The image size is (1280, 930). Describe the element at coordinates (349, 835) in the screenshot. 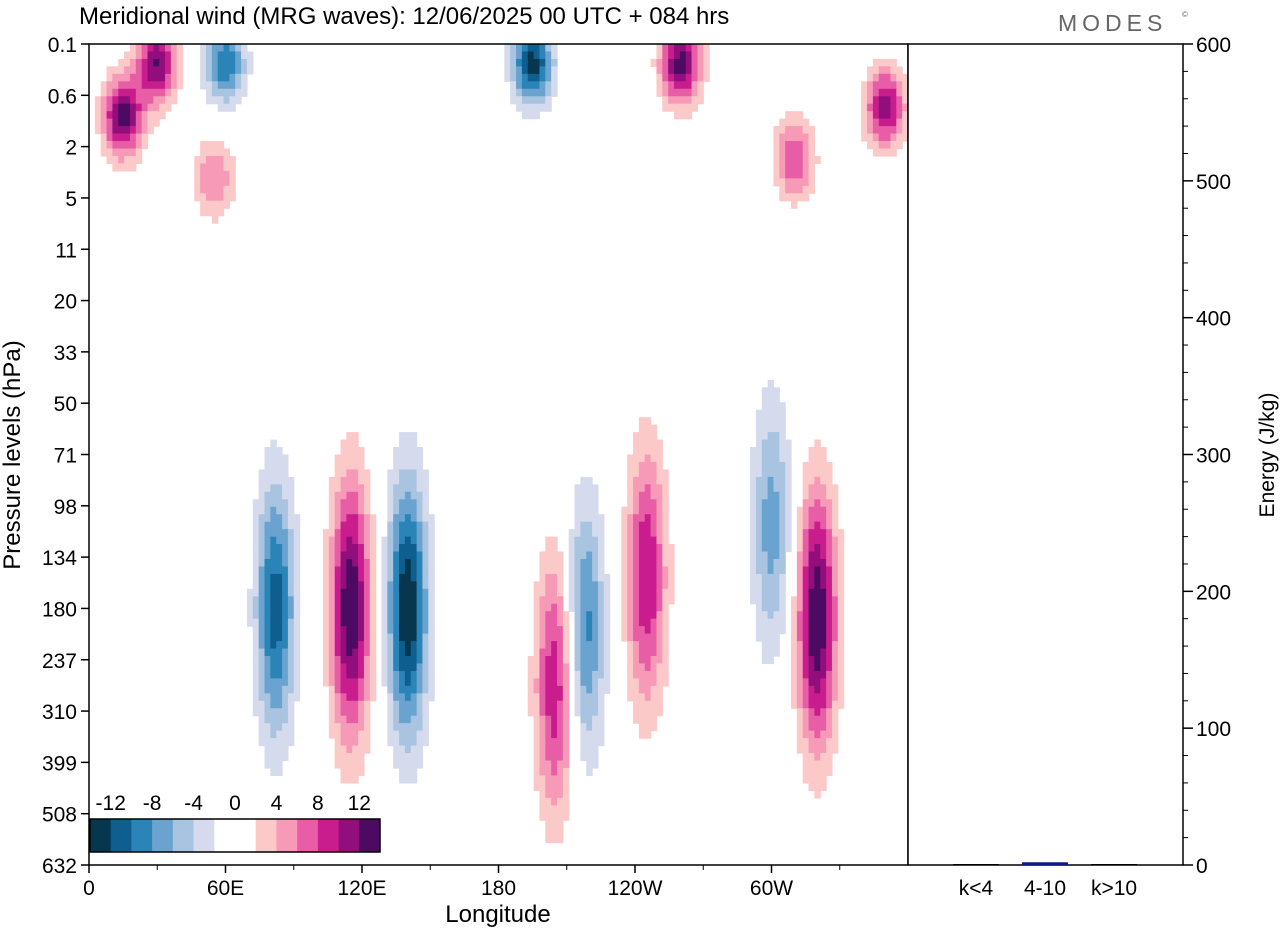

I see `colorbar-swatch` at that location.